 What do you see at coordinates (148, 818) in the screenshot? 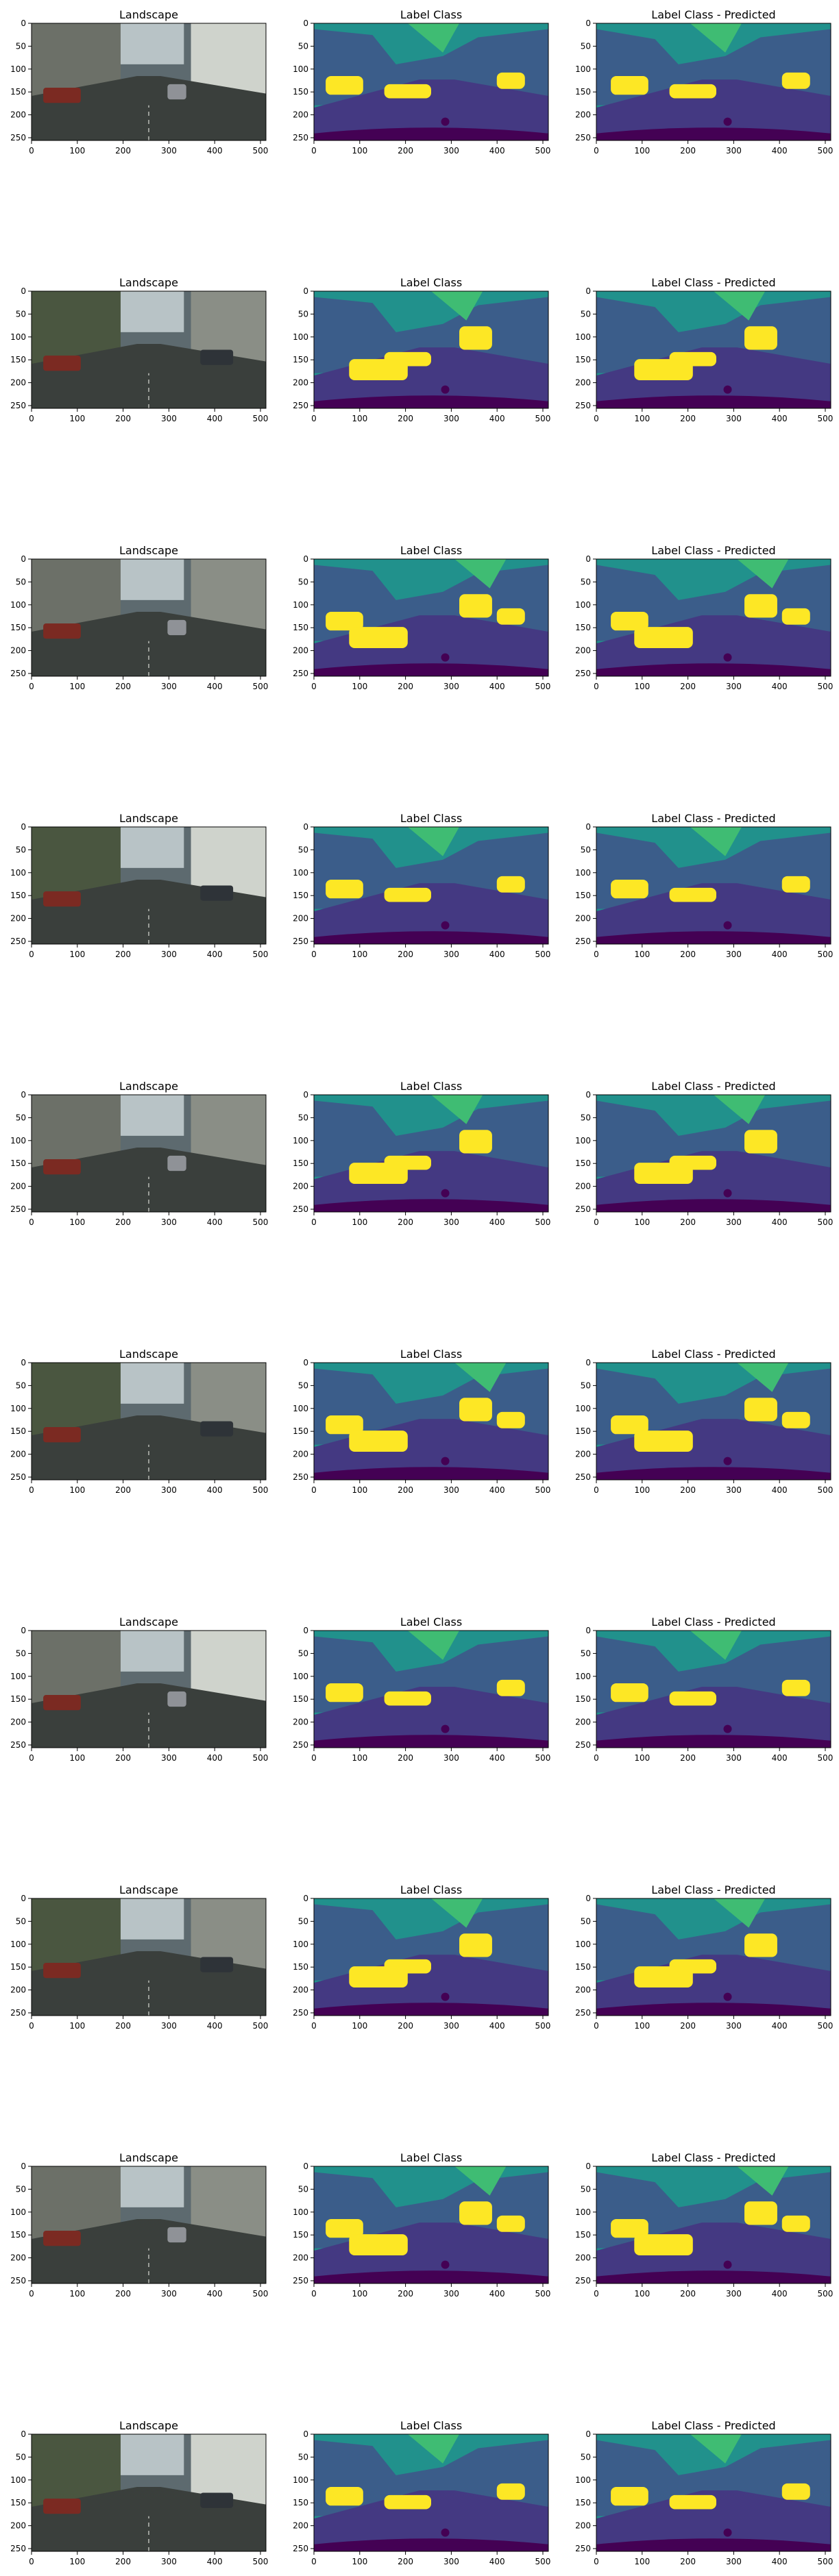
I see `panel-title: Landscape` at bounding box center [148, 818].